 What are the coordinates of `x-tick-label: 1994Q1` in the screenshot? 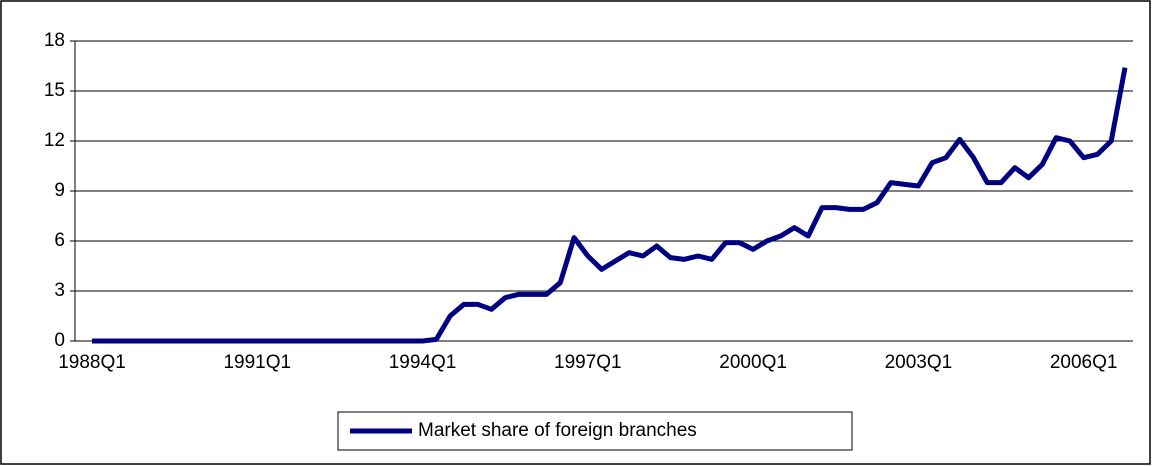 It's located at (423, 362).